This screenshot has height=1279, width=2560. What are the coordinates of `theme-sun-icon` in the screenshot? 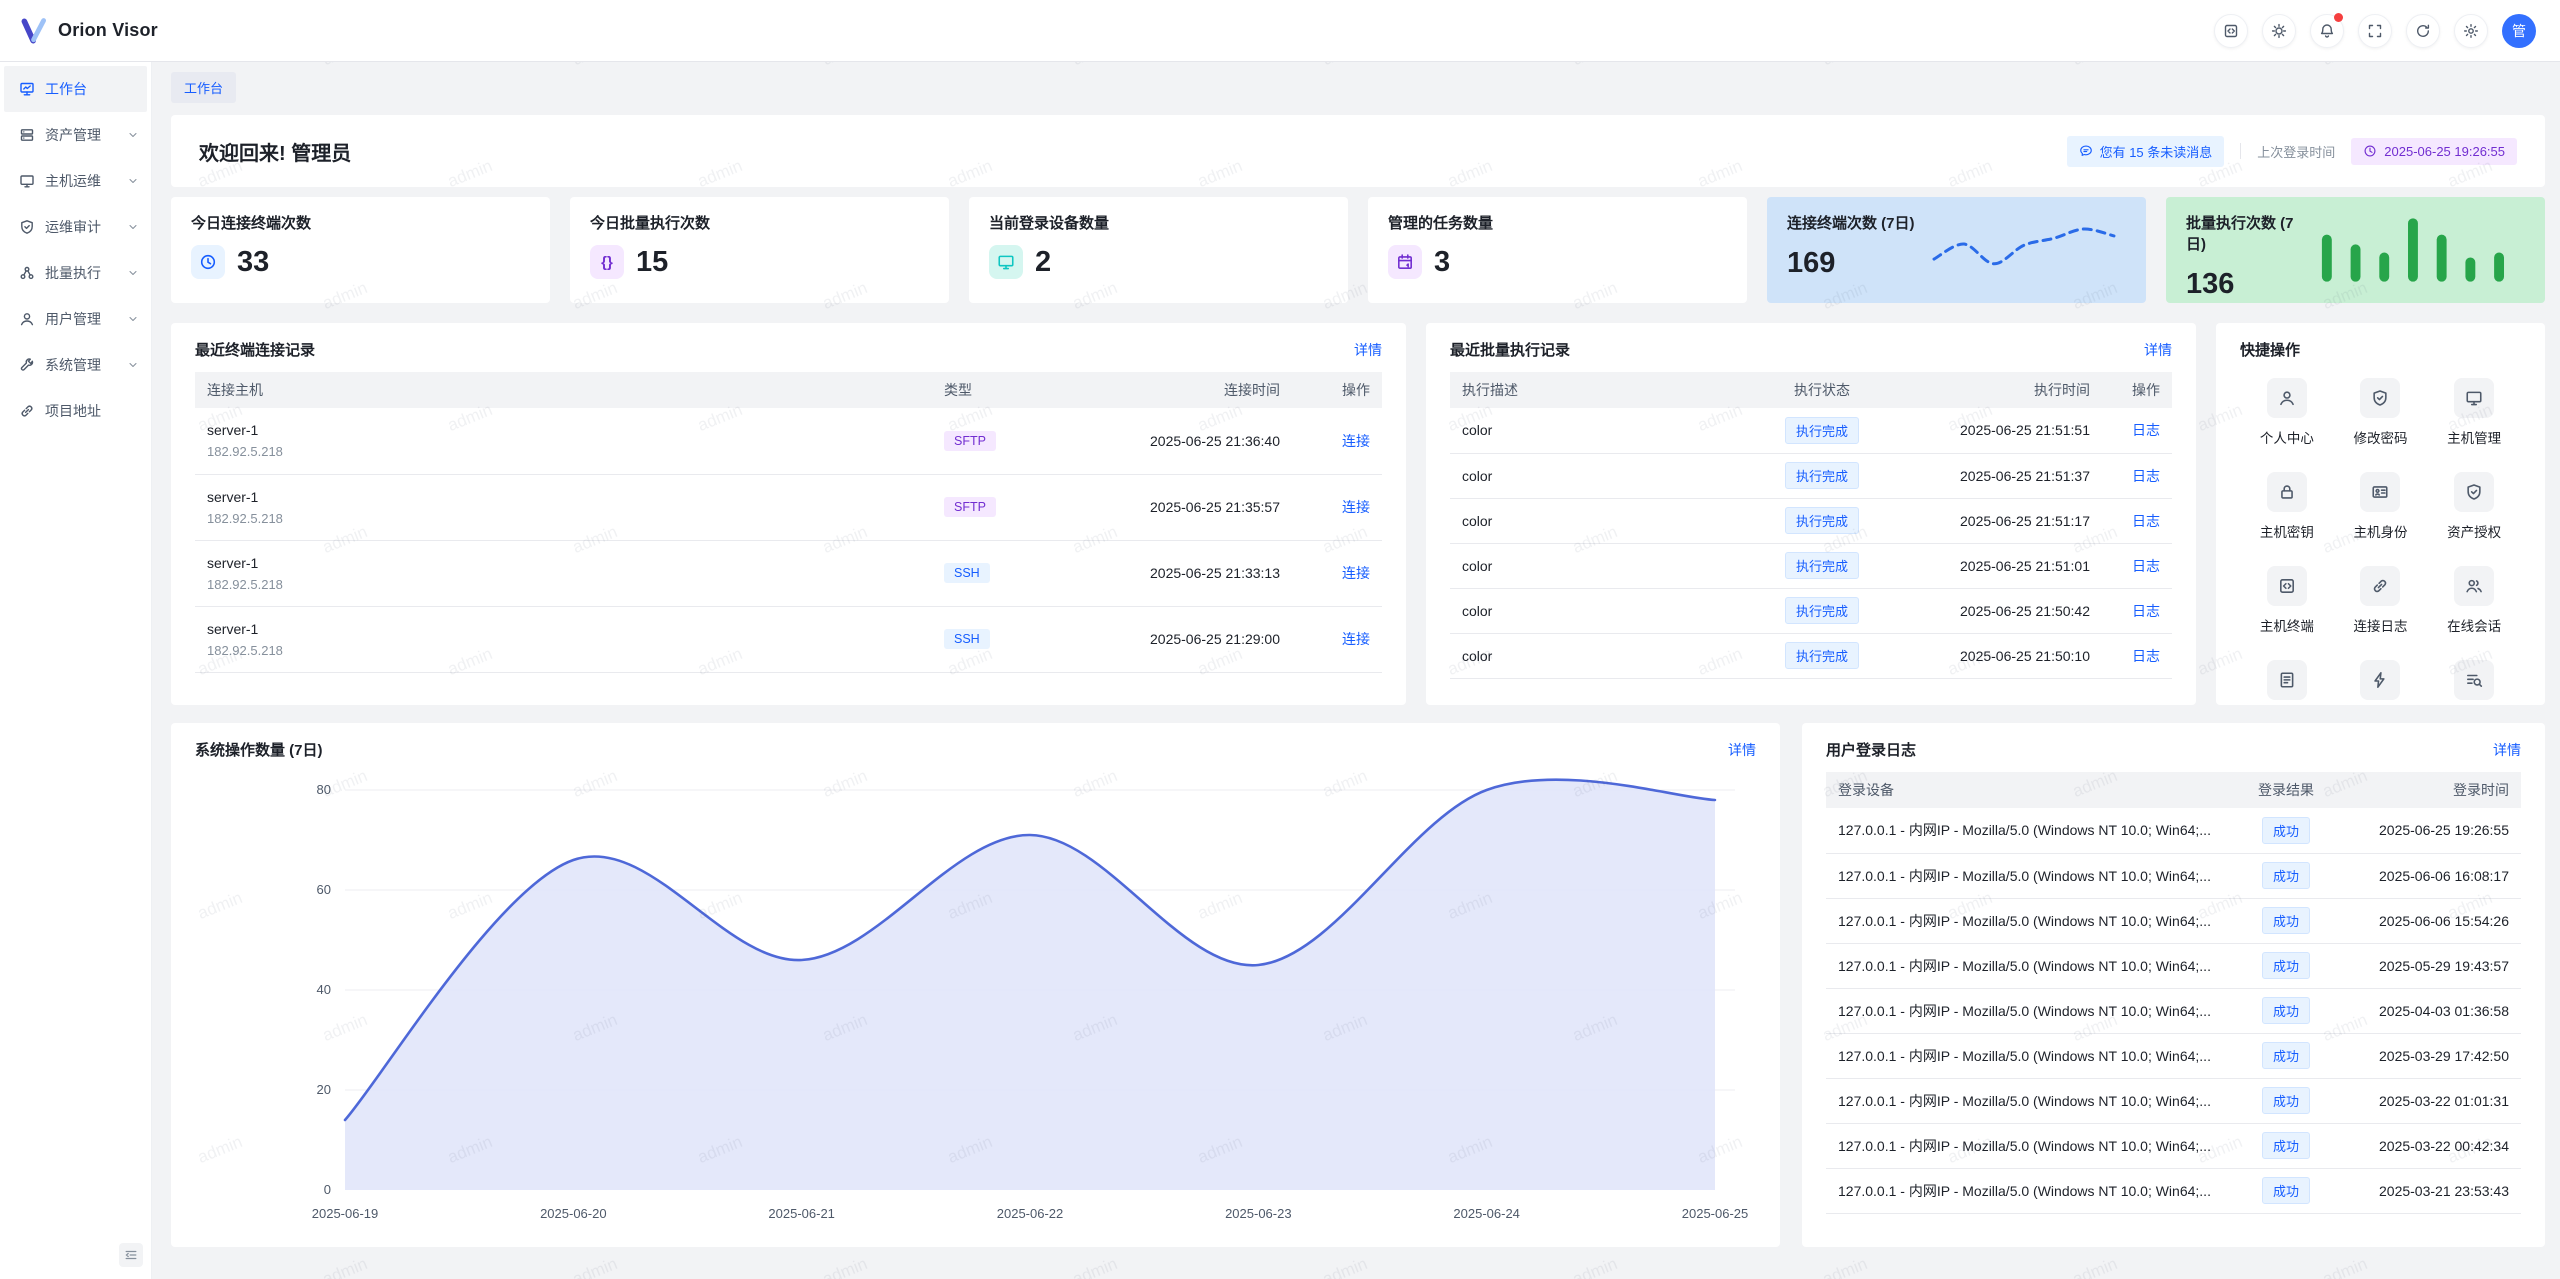 It's located at (2279, 30).